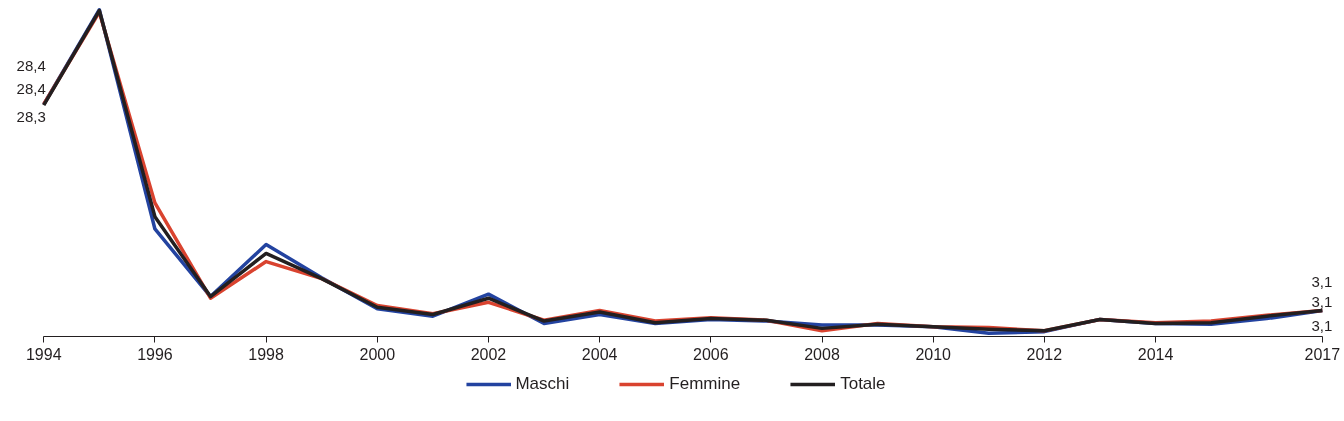  I want to click on legend-label: Totale, so click(863, 384).